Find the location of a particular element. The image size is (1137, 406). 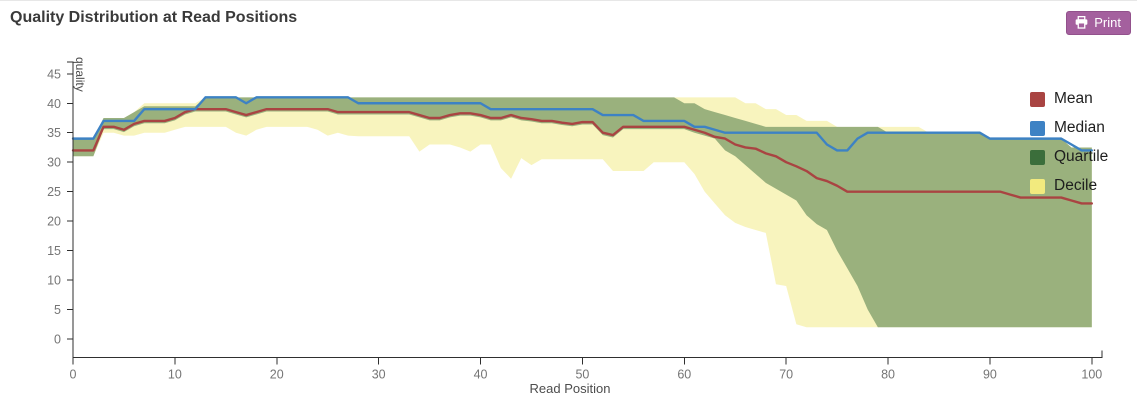

x-tick-label: 60 is located at coordinates (684, 375).